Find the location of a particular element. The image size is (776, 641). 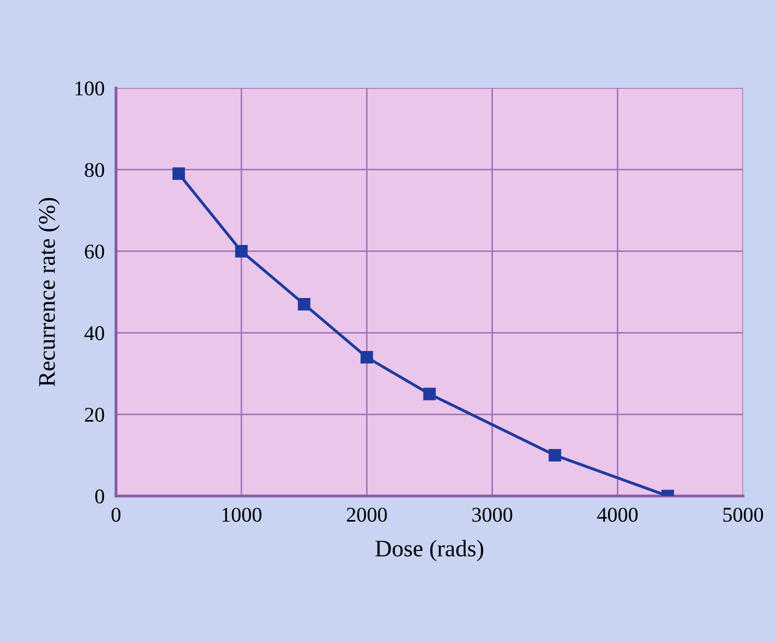

x-tick-label: 2000 is located at coordinates (366, 515).